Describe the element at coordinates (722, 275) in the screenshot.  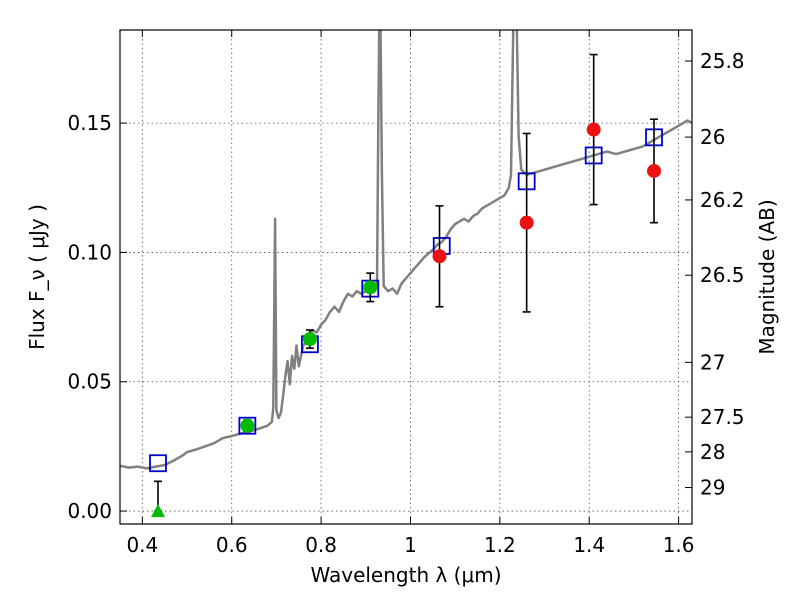
I see `right-tick-label: 26.5` at that location.